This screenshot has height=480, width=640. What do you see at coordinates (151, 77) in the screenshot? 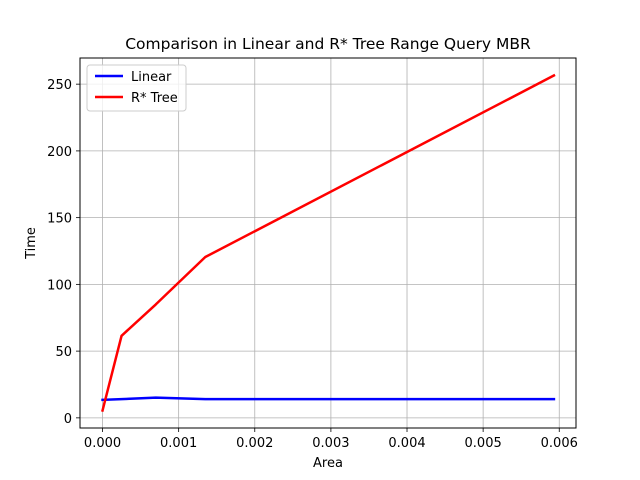
I see `legend-label-linear: Linear` at bounding box center [151, 77].